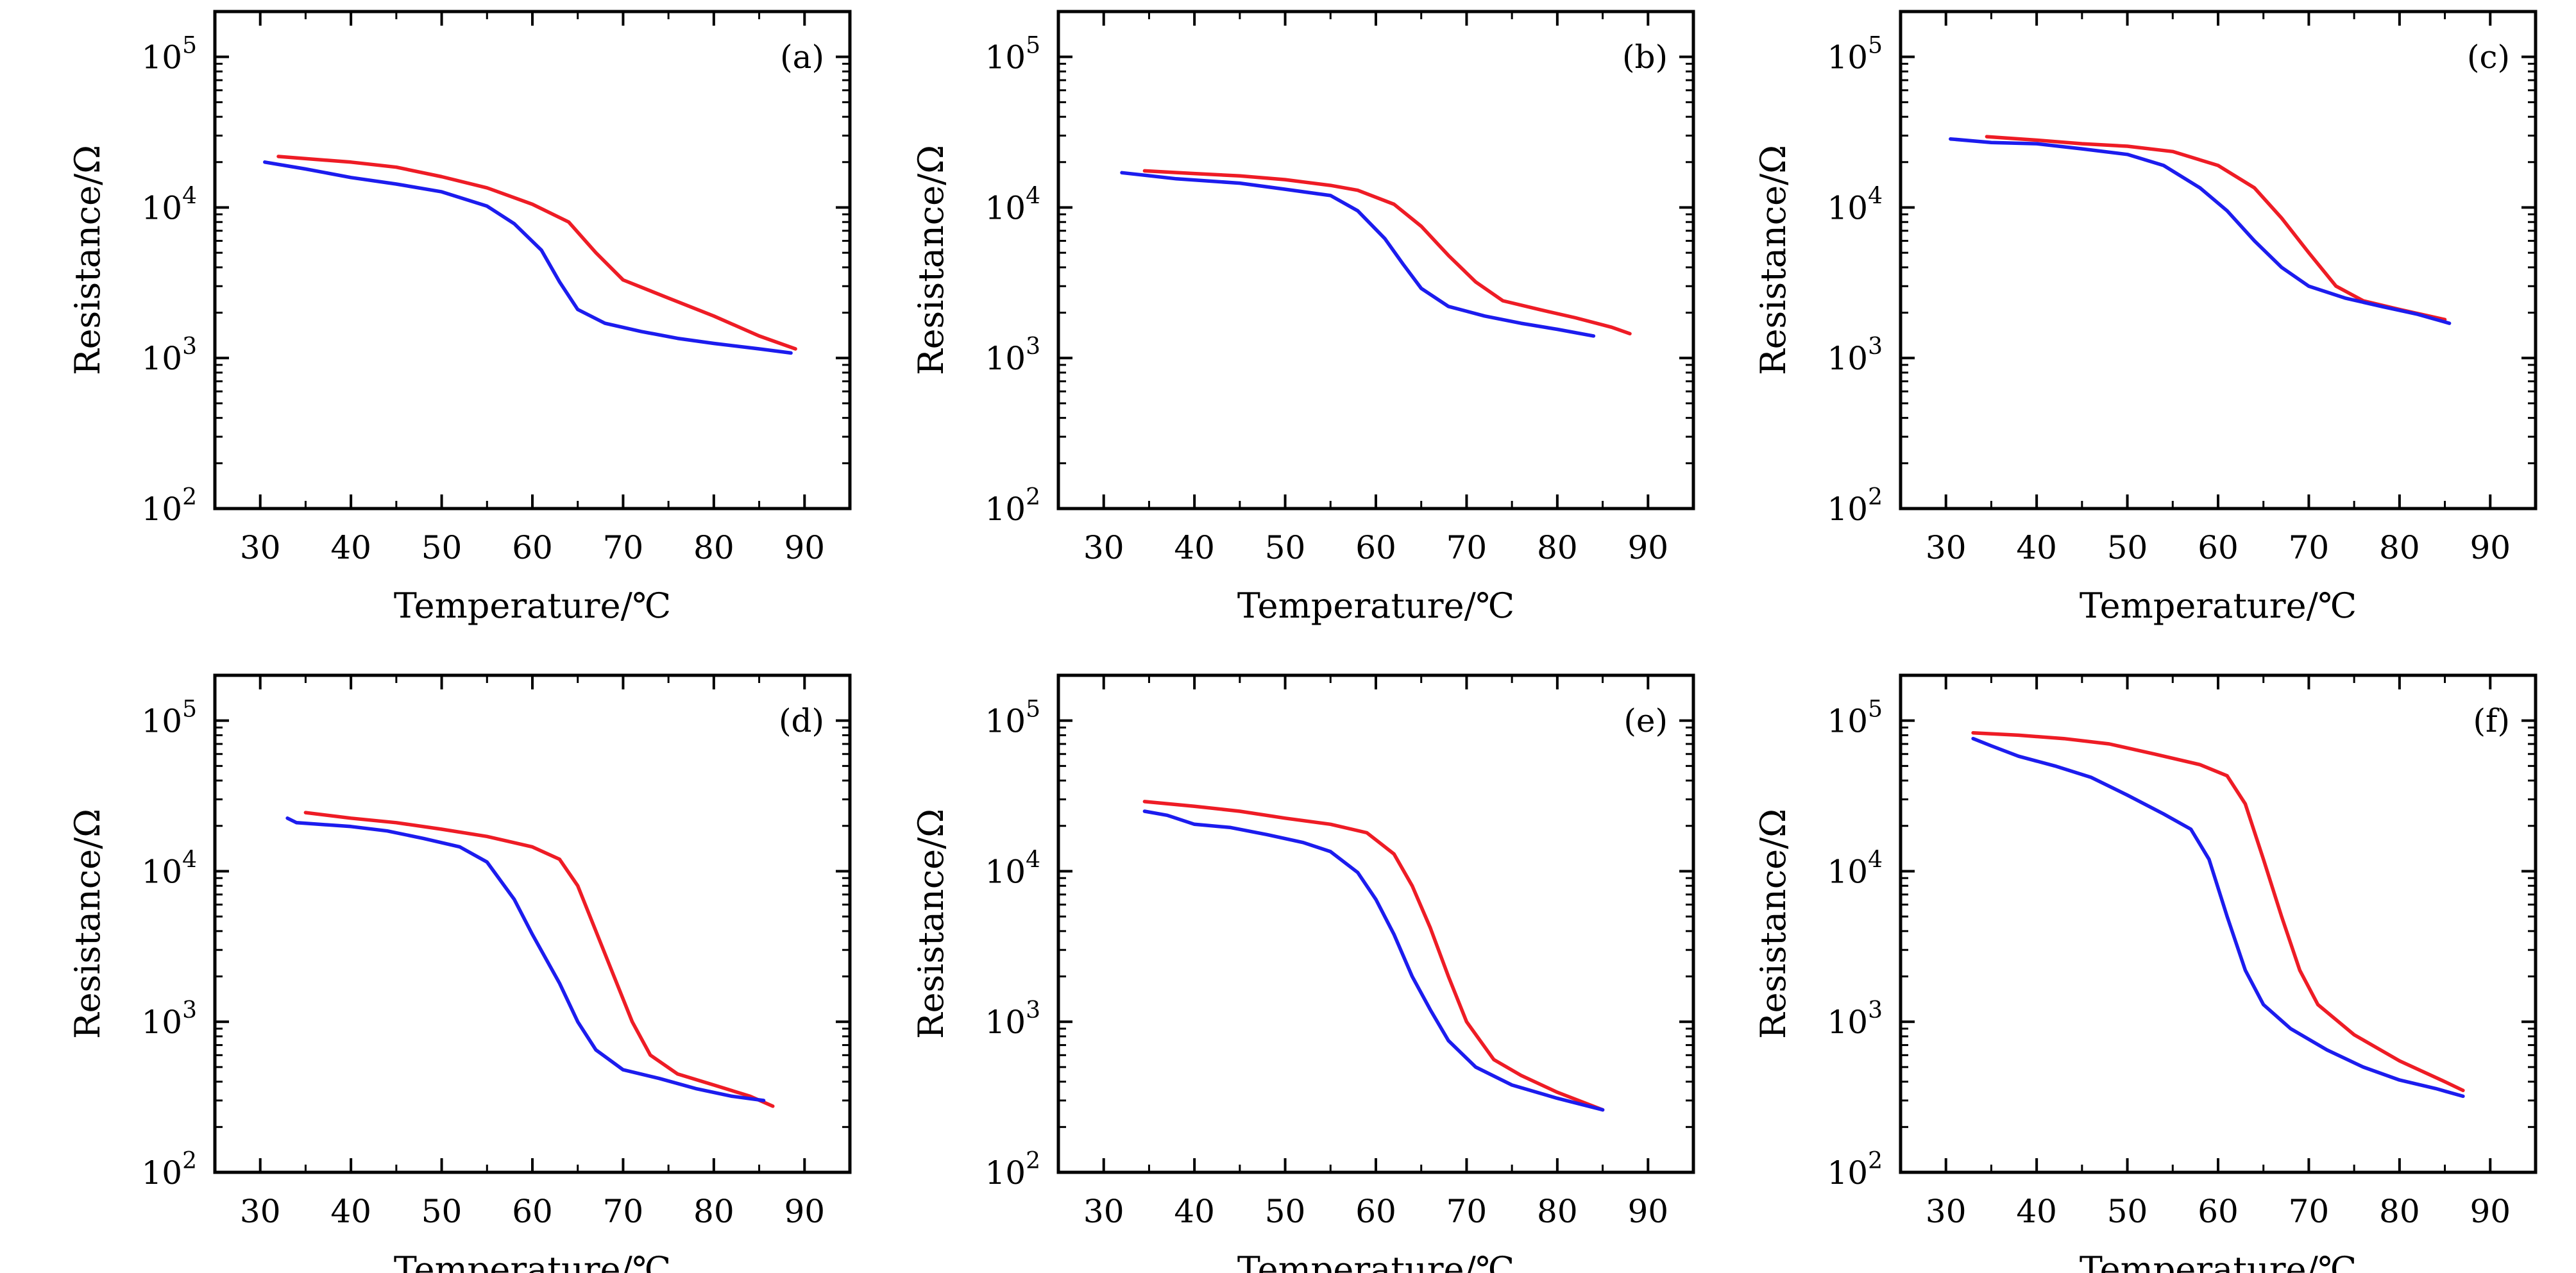 The image size is (2576, 1273). I want to click on panel-label: (f), so click(2491, 720).